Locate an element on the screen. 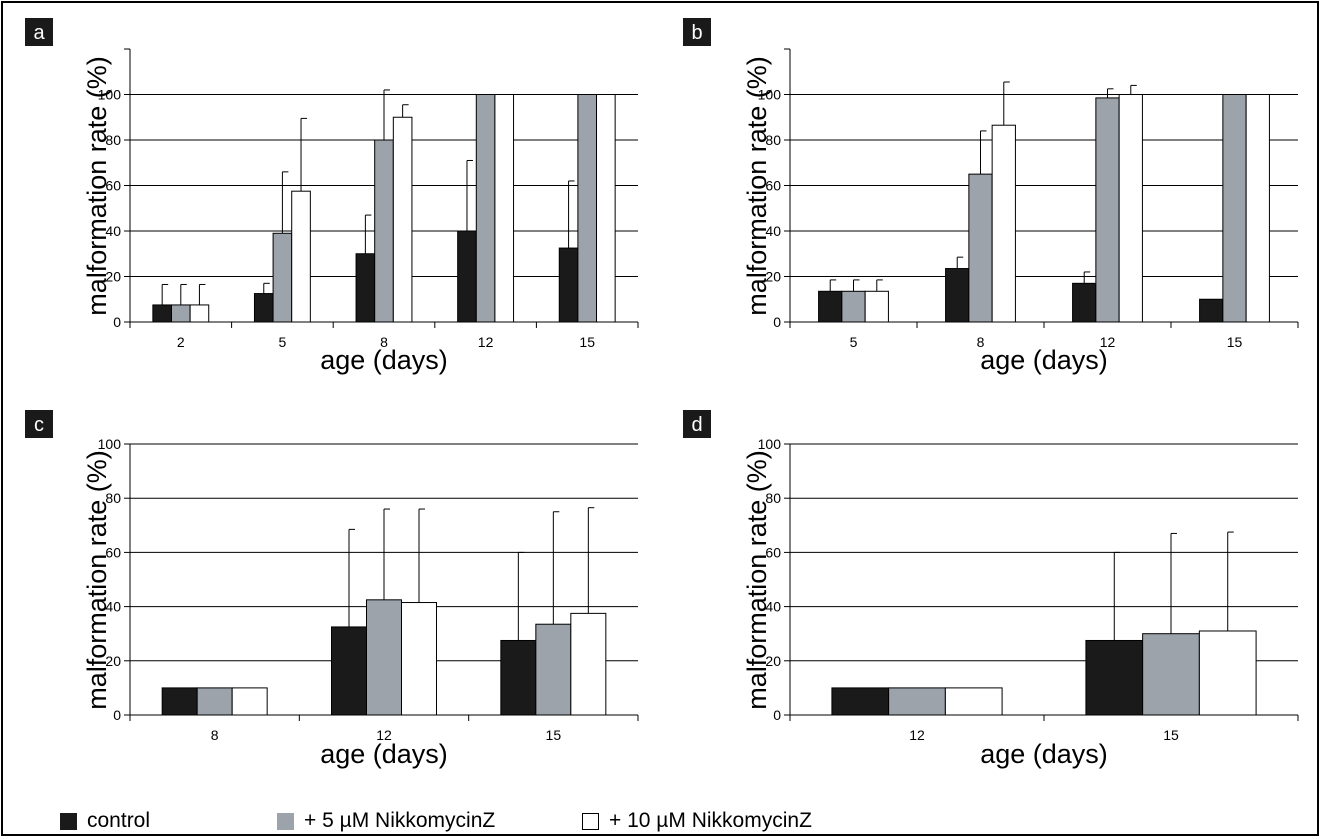 This screenshot has width=1322, height=839. legend-label-control: control is located at coordinates (119, 820).